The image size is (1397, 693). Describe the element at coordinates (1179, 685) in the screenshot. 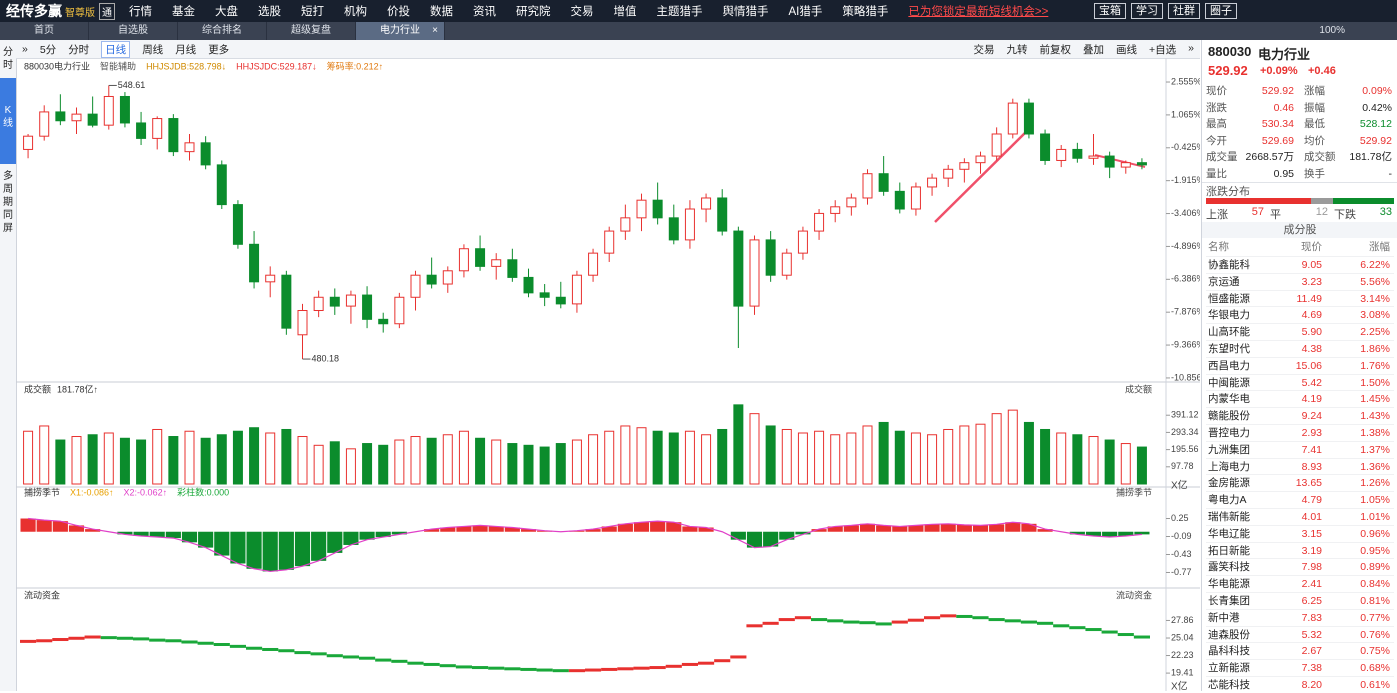

I see `axis-unit: X亿` at that location.